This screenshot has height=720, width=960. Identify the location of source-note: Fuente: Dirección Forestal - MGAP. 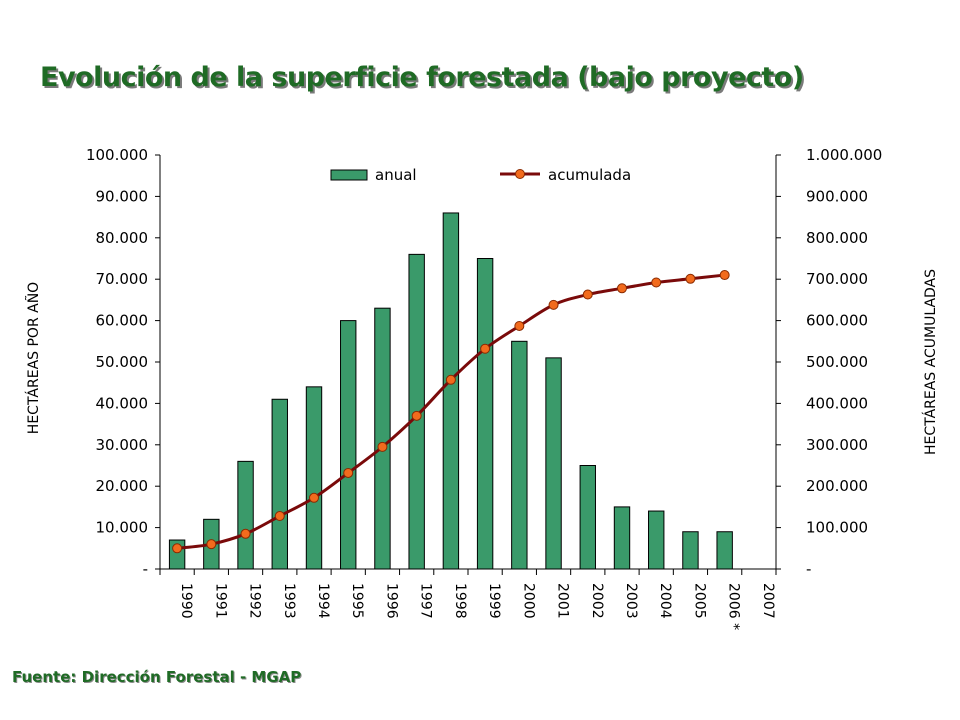
(157, 677).